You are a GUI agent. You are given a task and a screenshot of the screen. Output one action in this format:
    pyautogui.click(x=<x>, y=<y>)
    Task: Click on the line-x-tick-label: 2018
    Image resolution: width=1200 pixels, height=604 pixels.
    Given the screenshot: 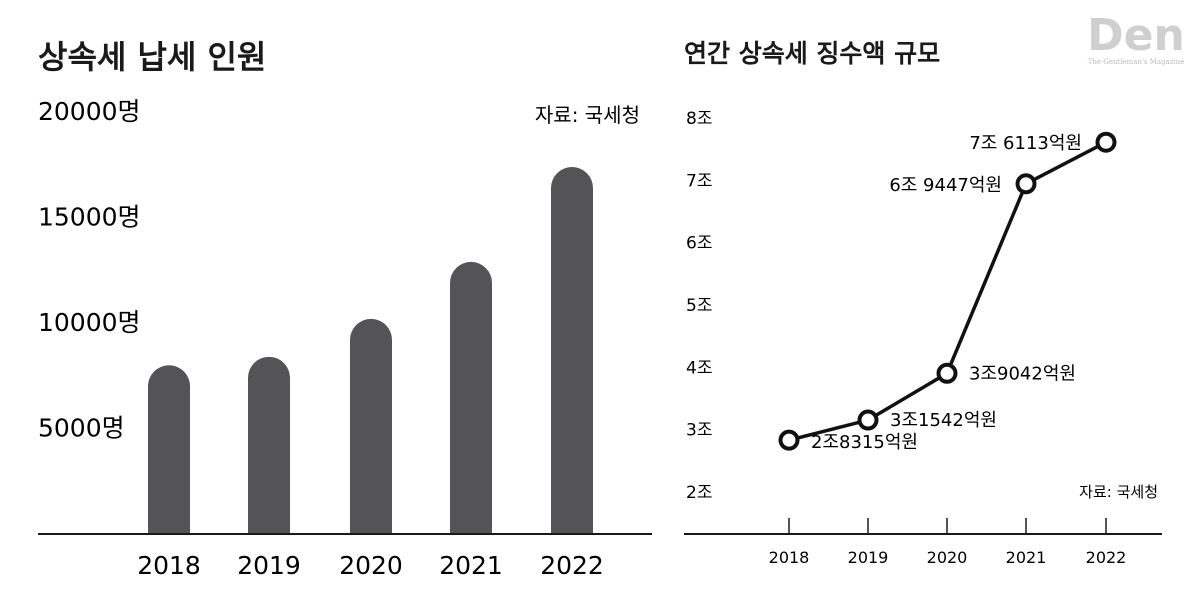 What is the action you would take?
    pyautogui.click(x=789, y=557)
    